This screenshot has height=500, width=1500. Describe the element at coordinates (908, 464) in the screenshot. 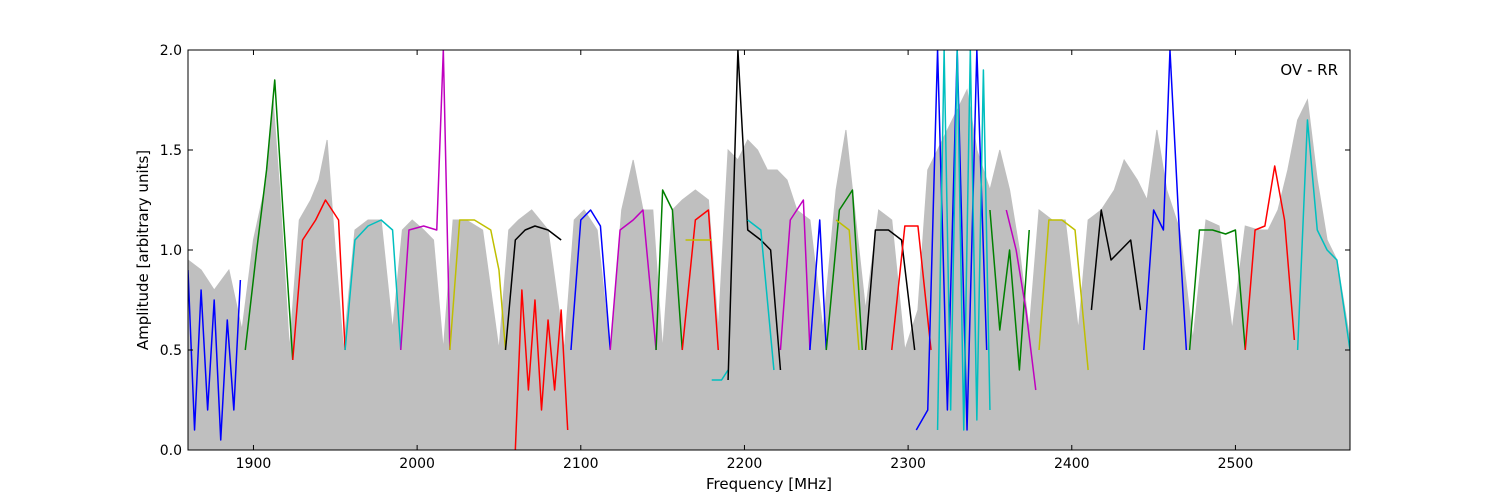

I see `x-tick-label: 2300` at that location.